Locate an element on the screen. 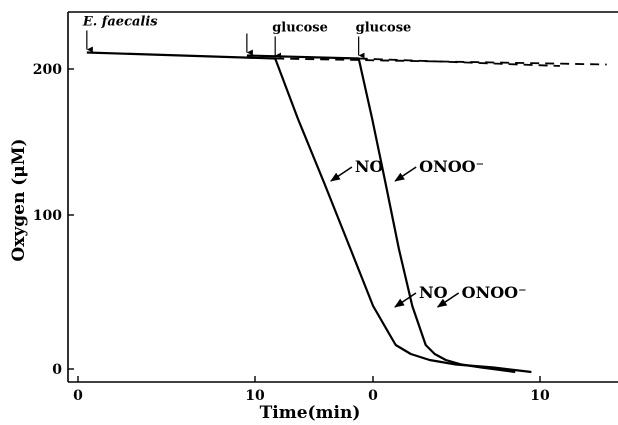 The width and height of the screenshot is (618, 425). panel-right-x-ticks: 0 10 is located at coordinates (459, 390).